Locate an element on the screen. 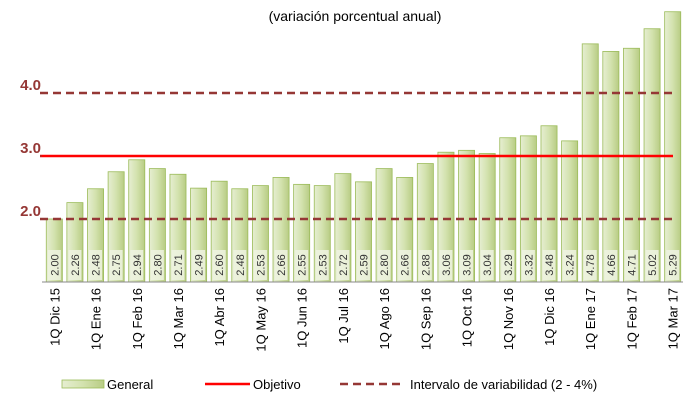 This screenshot has height=400, width=694. value-label: 5.29 is located at coordinates (674, 264).